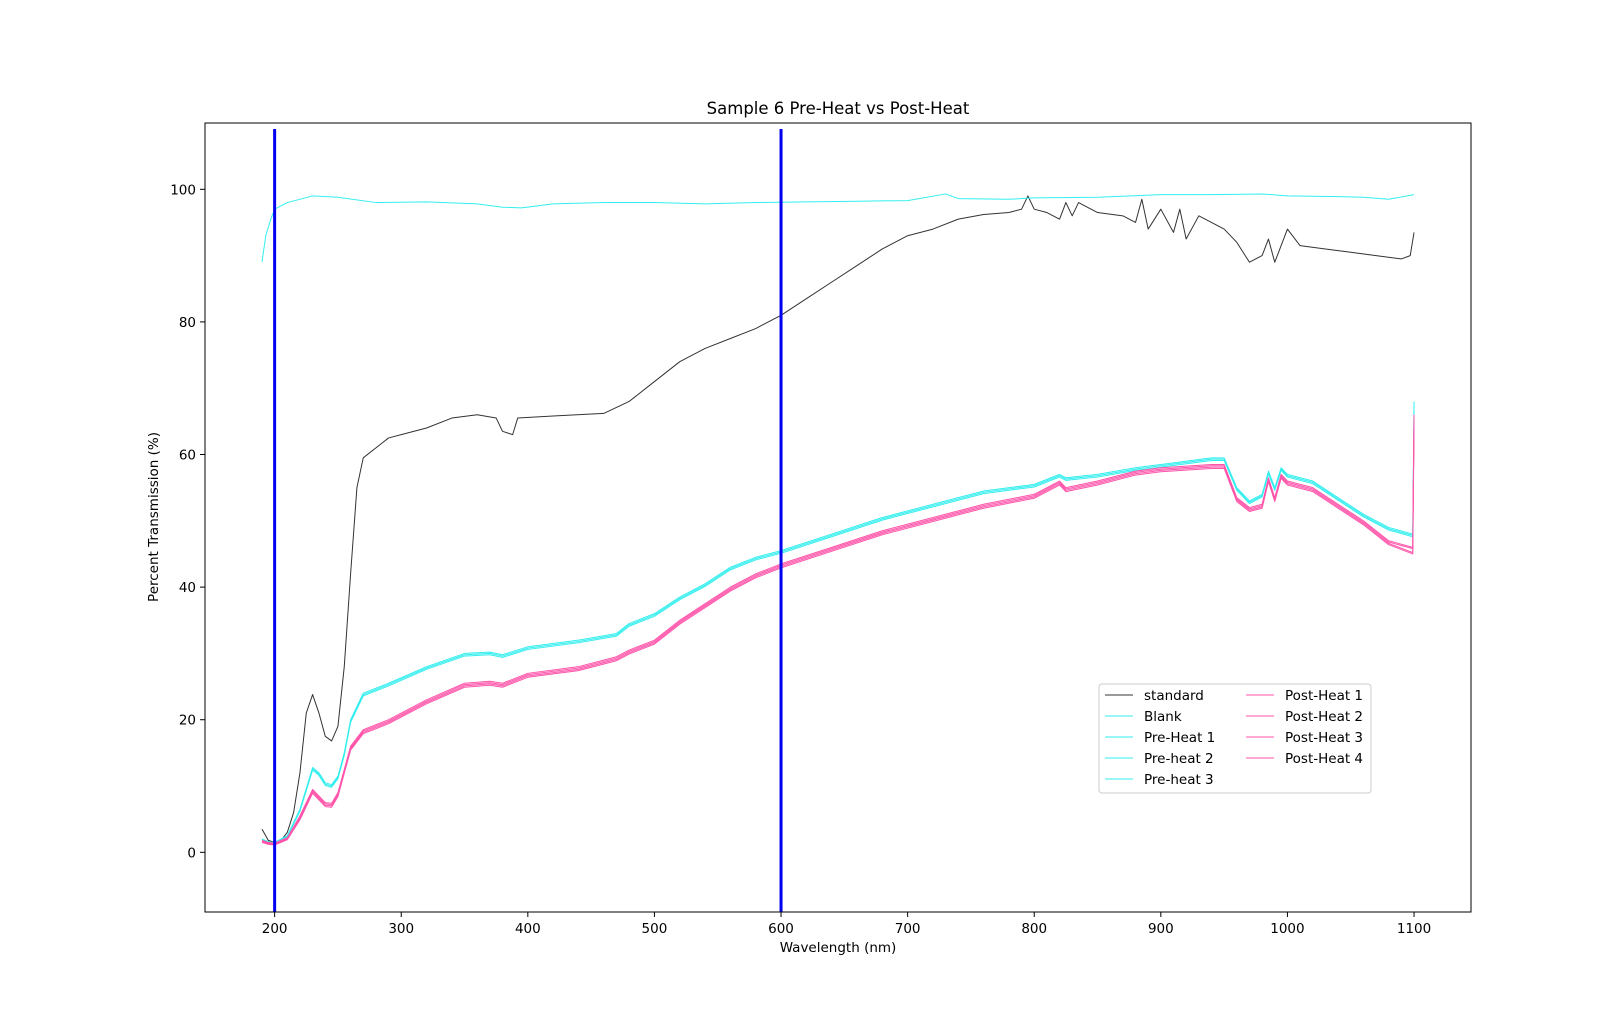 Image resolution: width=1620 pixels, height=1017 pixels. What do you see at coordinates (187, 323) in the screenshot?
I see `y-tick-label: 80` at bounding box center [187, 323].